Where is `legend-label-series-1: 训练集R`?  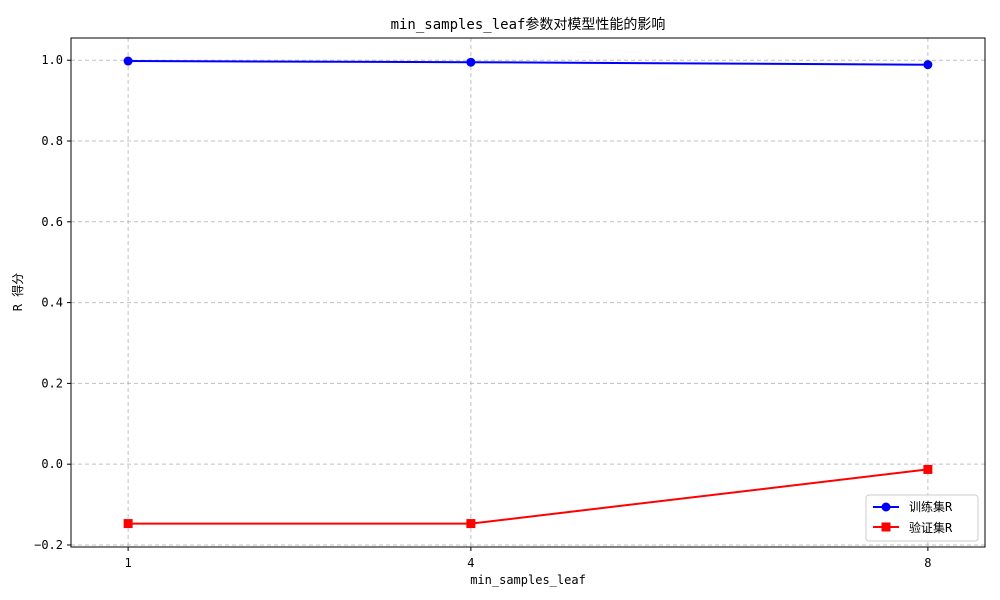 legend-label-series-1: 训练集R is located at coordinates (931, 506).